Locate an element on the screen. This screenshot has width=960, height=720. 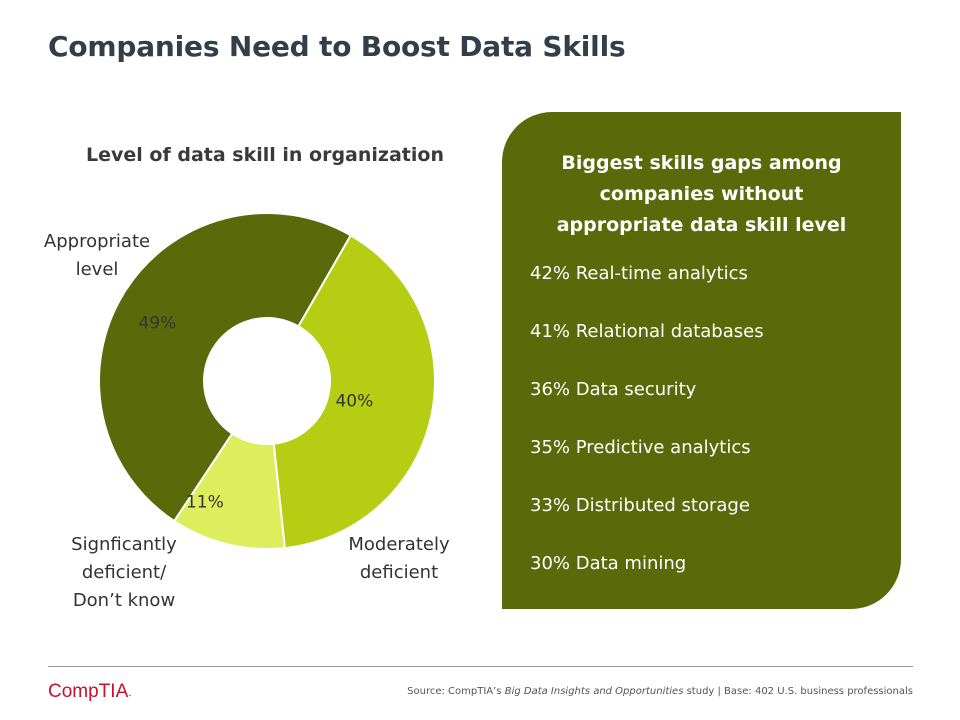
skills-gap-item: 41% Relational databases is located at coordinates (647, 331).